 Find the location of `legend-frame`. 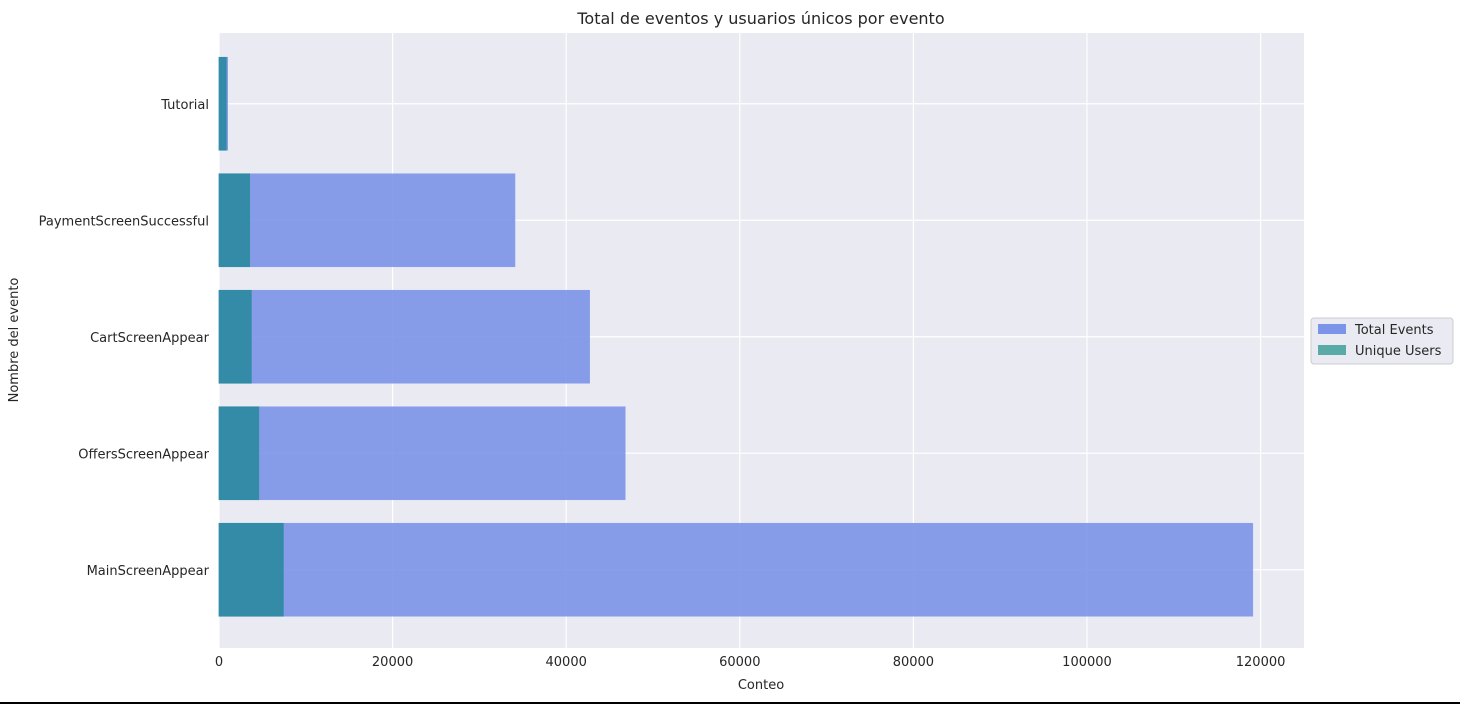

legend-frame is located at coordinates (1382, 341).